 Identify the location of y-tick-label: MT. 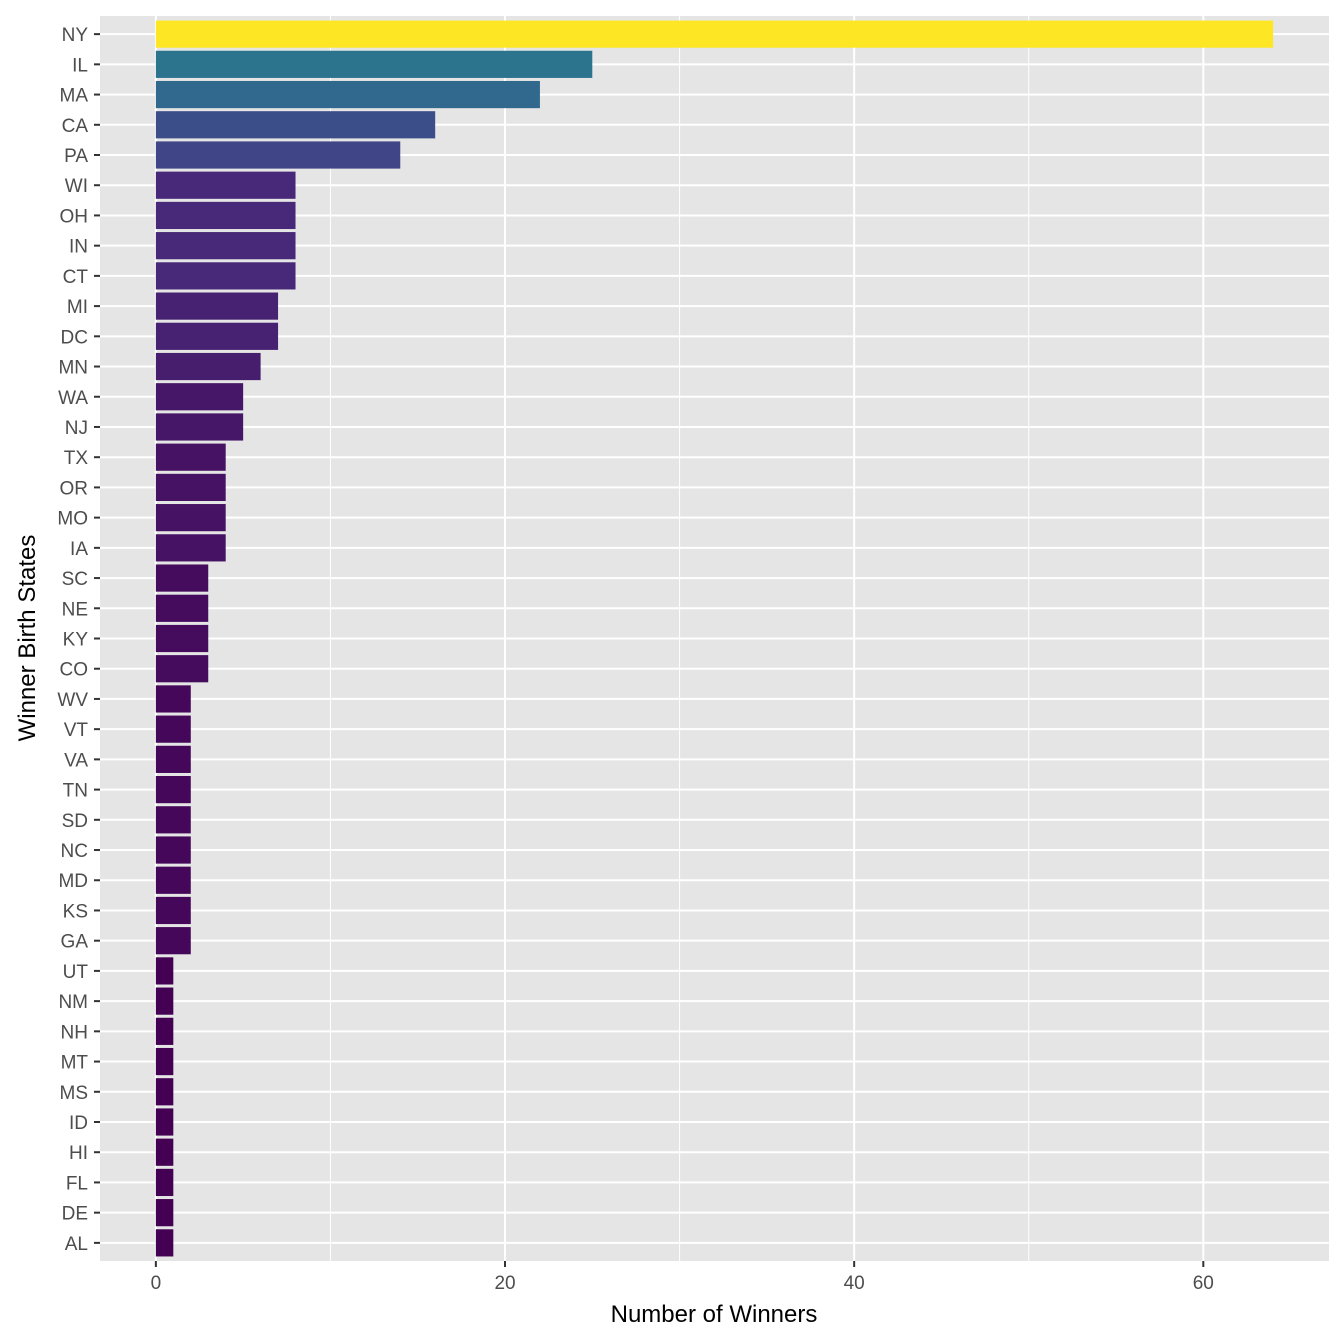
(75, 1063).